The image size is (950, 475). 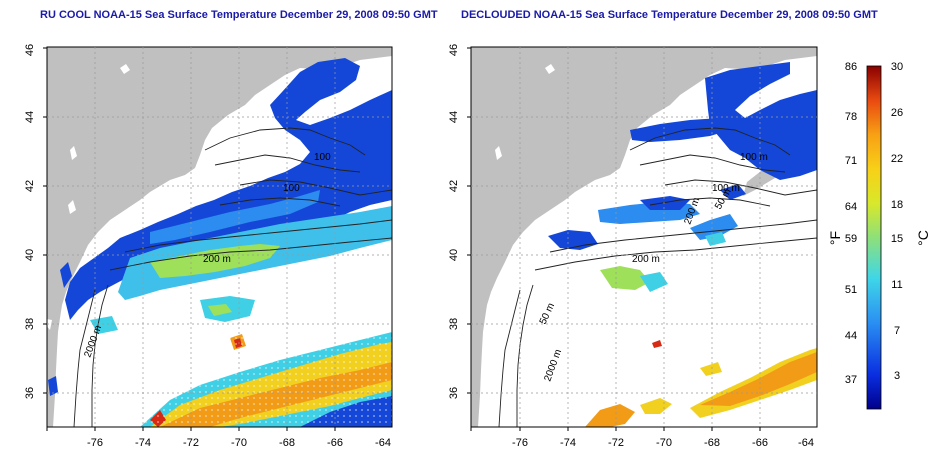 I want to click on left-lat-tick: 42, so click(x=30, y=186).